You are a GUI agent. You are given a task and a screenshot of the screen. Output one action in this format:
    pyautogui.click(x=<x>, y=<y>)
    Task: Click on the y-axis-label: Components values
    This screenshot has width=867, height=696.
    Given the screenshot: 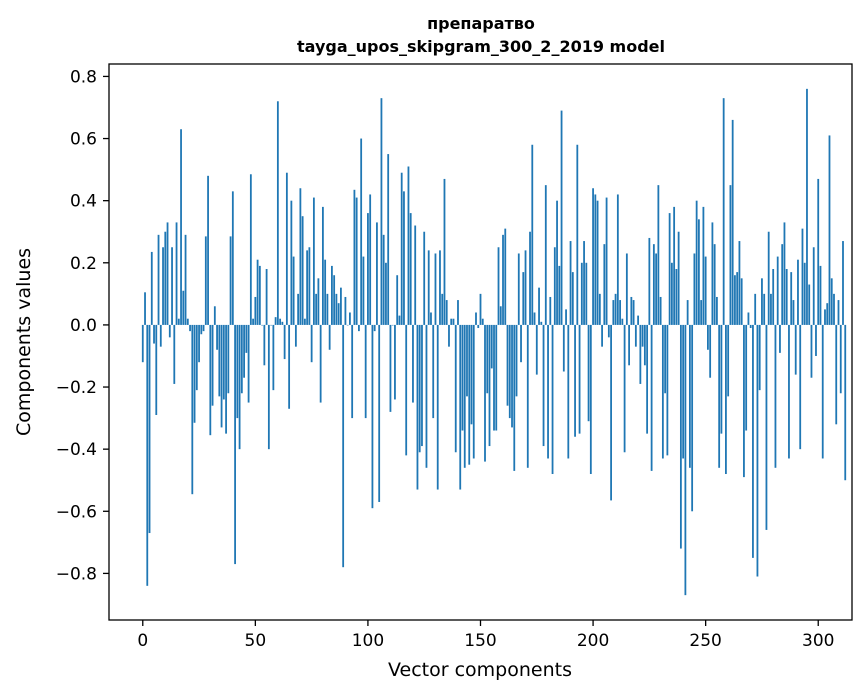 What is the action you would take?
    pyautogui.click(x=24, y=342)
    